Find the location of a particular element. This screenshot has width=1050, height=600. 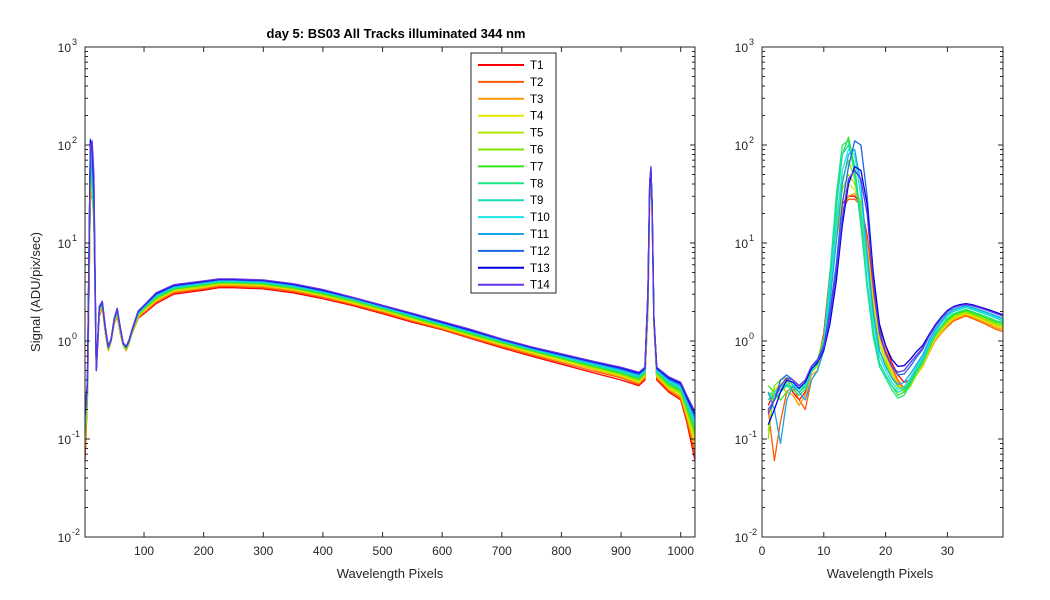

legend-label-t3: T3 is located at coordinates (536, 100).